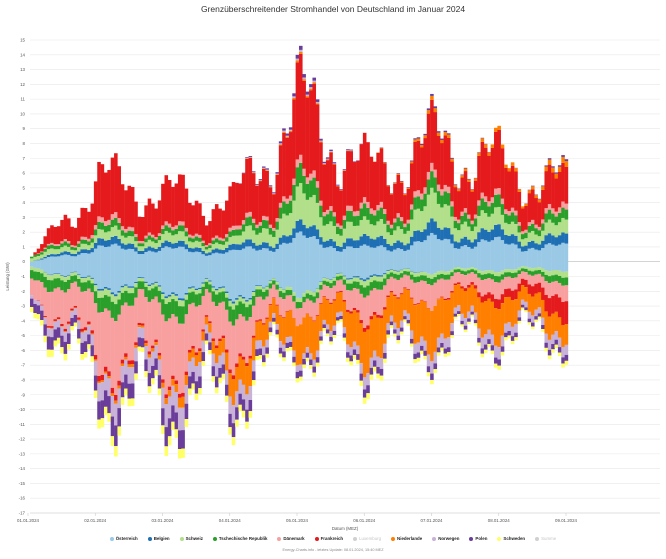 The image size is (666, 559). I want to click on legend-item: Dänemark, so click(291, 538).